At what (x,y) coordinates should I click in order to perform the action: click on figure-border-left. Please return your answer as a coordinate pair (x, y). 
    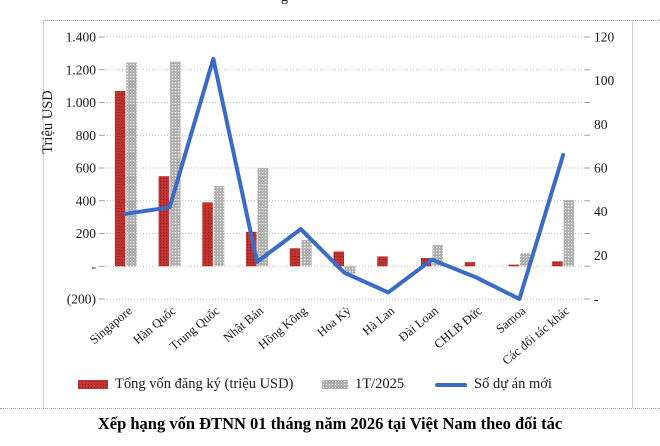
    Looking at the image, I should click on (43, 214).